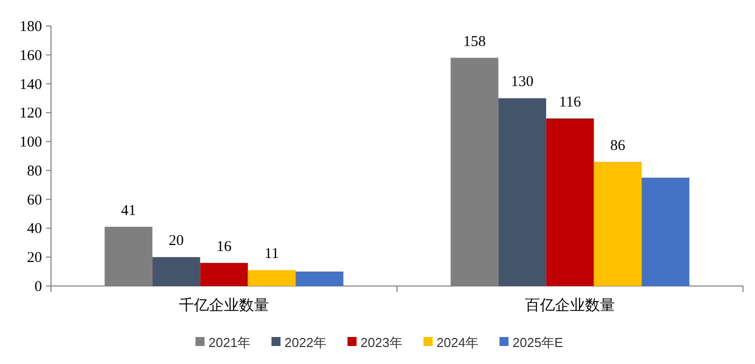  Describe the element at coordinates (31, 56) in the screenshot. I see `y-tick-label: 160` at that location.